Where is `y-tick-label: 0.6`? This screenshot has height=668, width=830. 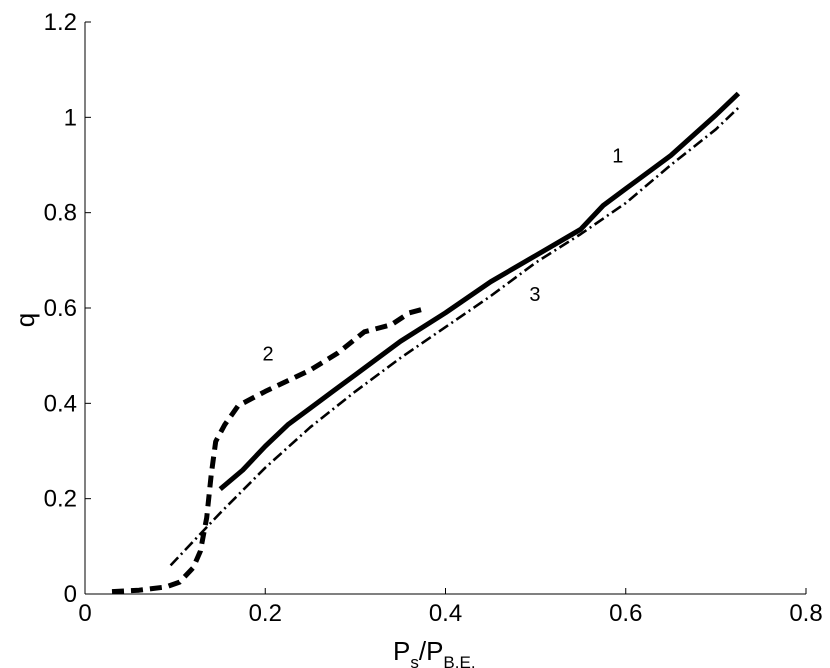
y-tick-label: 0.6 is located at coordinates (60, 308).